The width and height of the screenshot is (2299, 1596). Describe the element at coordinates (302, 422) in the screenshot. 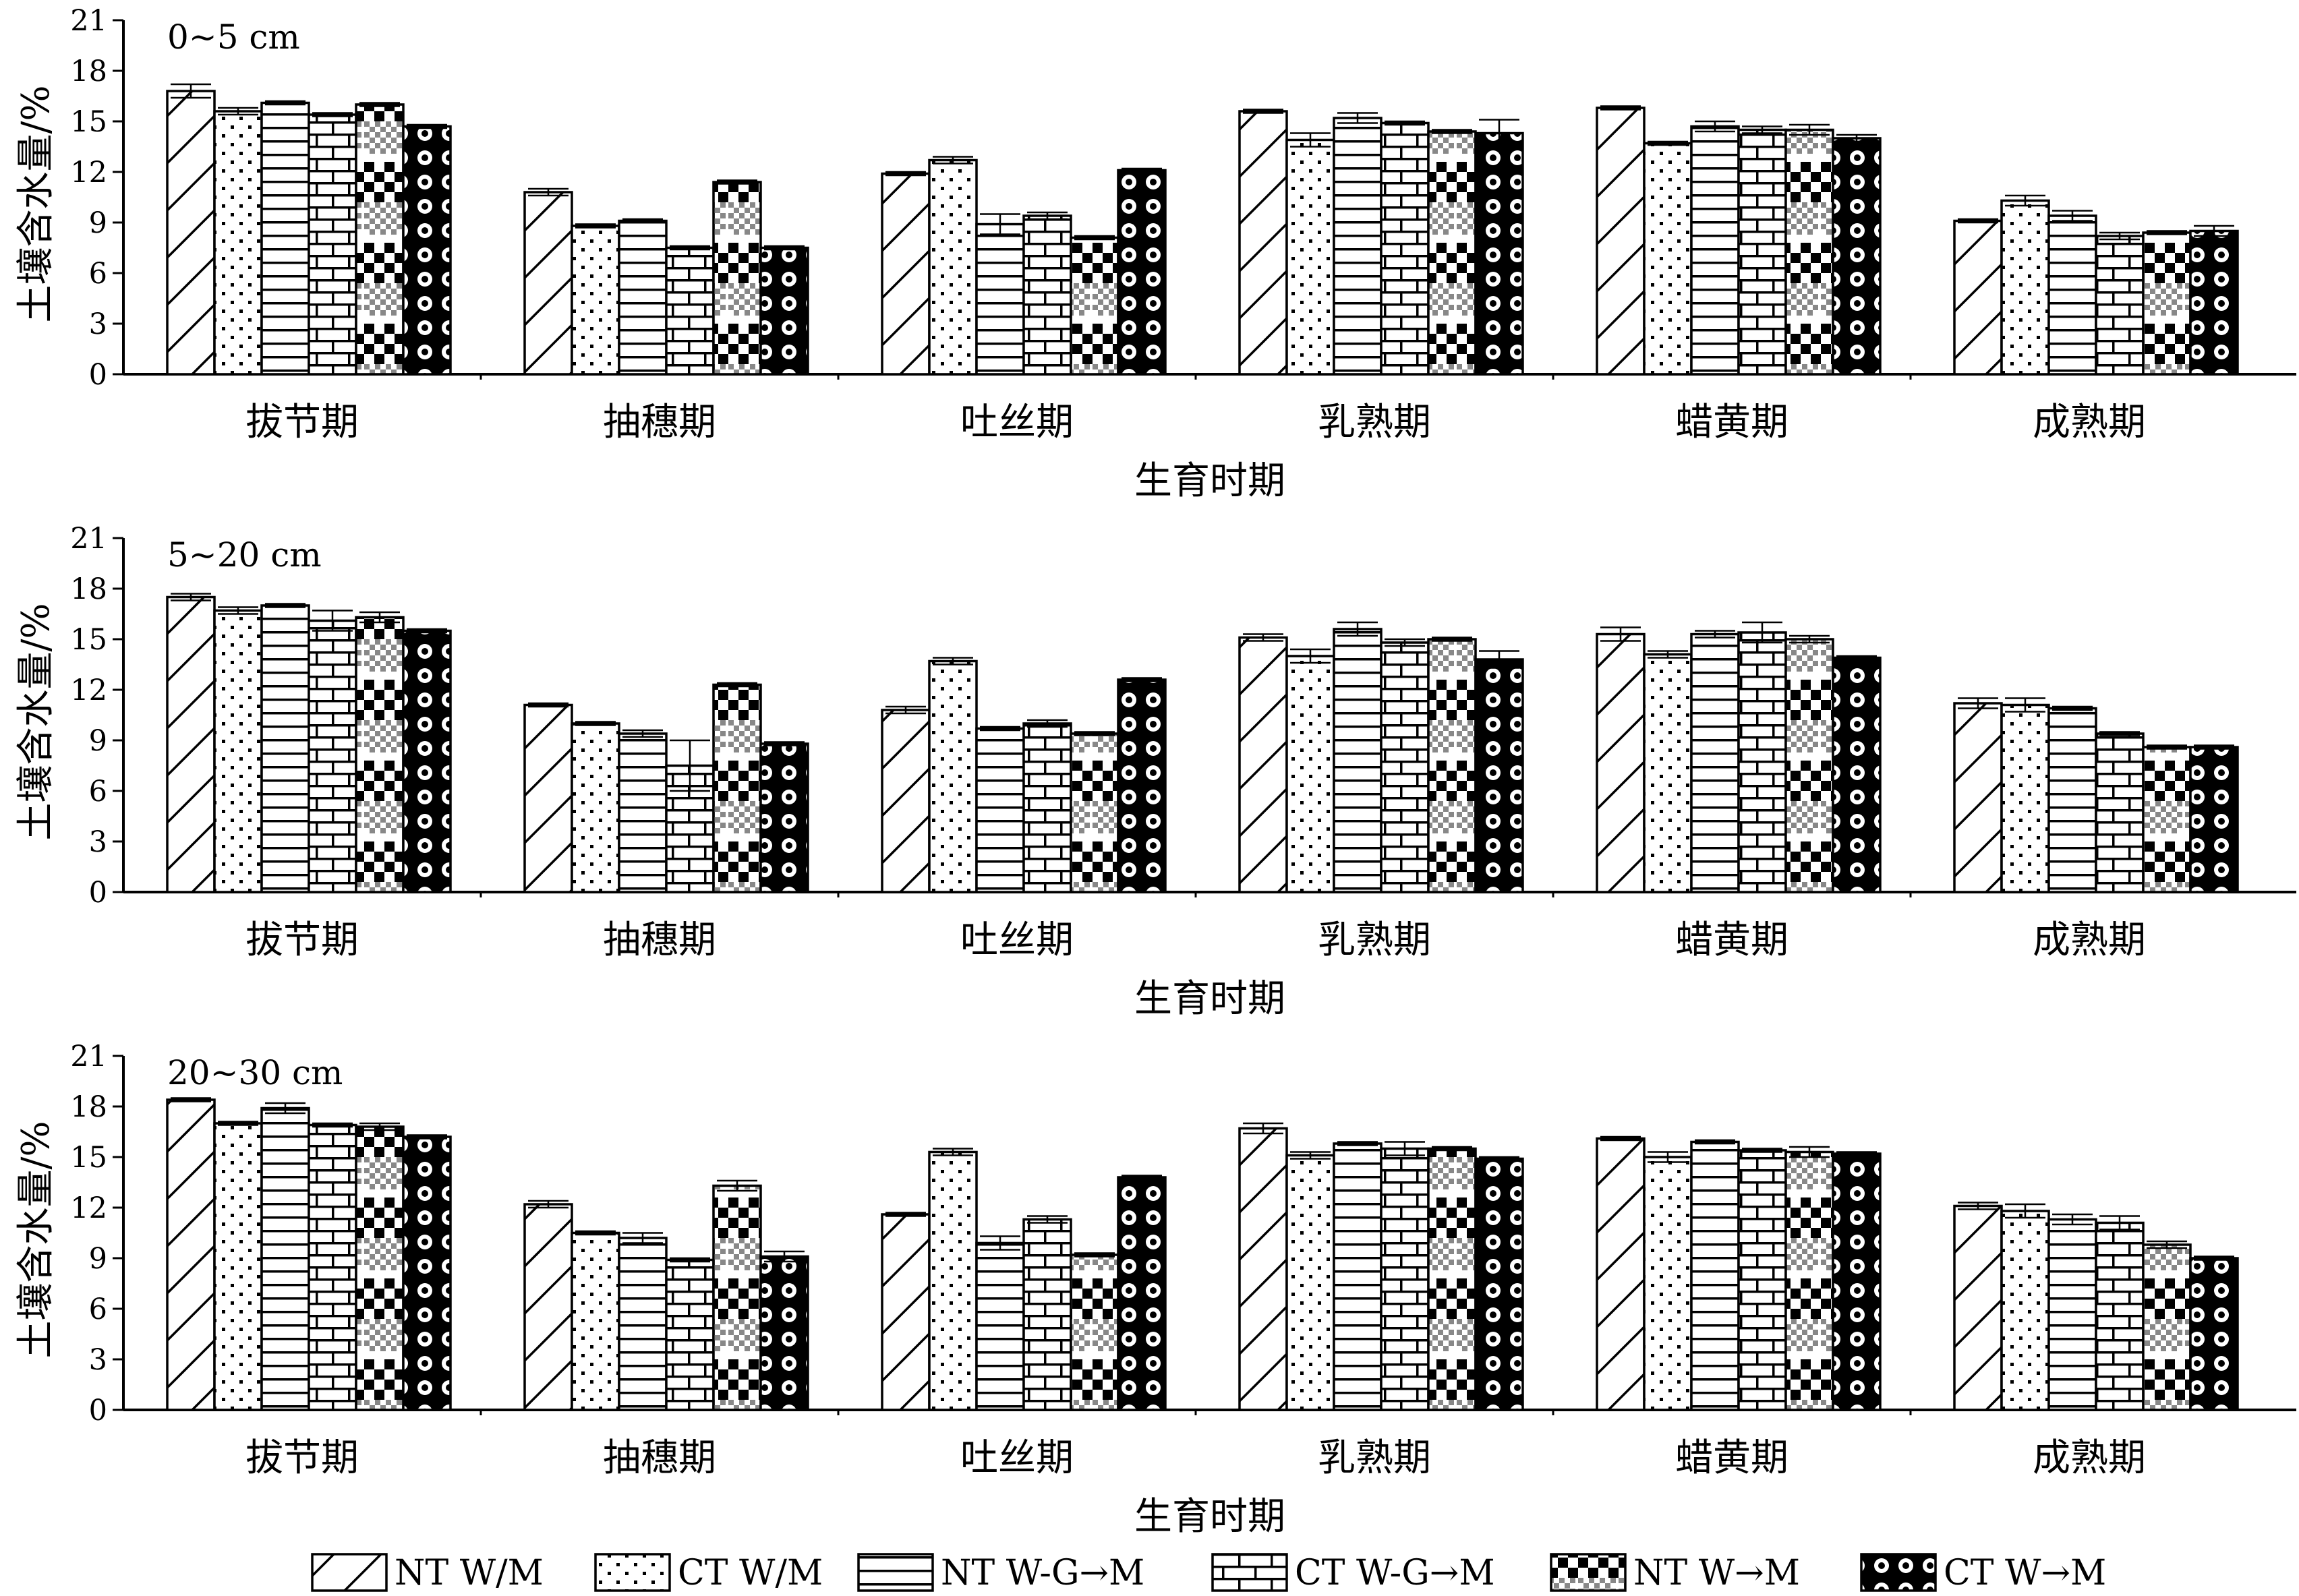

I see `category-label: 拔节期` at that location.